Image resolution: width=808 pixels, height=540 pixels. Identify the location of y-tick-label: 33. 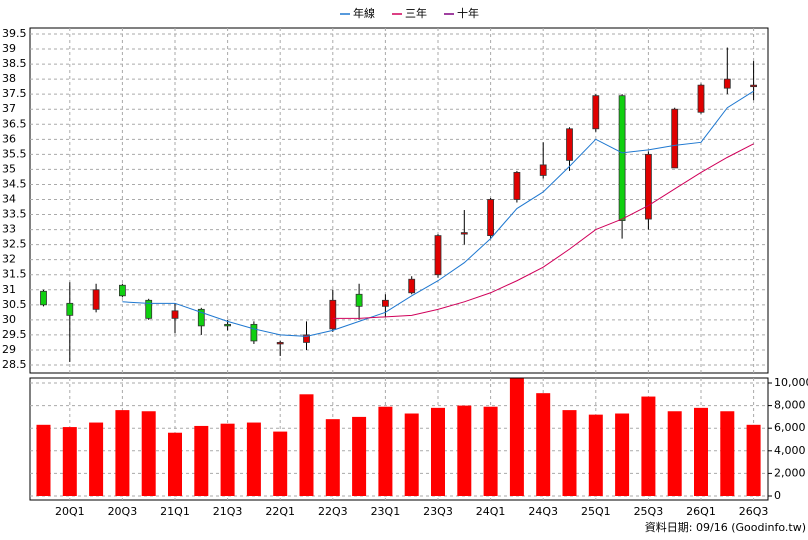
(9, 229).